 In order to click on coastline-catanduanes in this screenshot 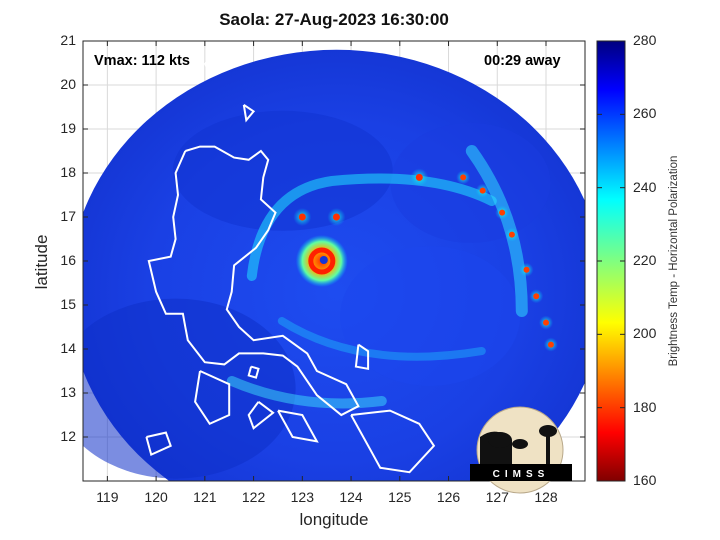, I will do `click(362, 356)`.